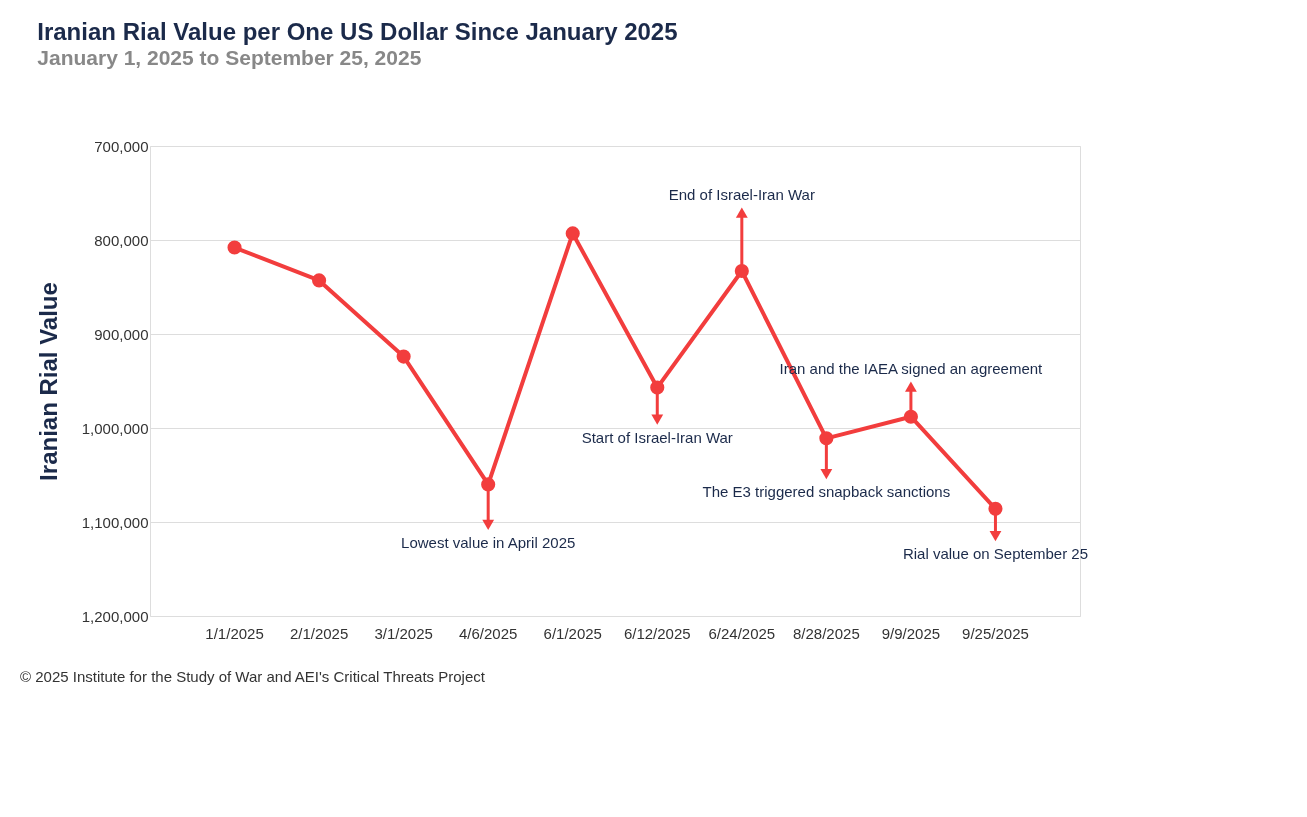 This screenshot has width=1307, height=817. I want to click on x-tick-label: 3/1/2025, so click(403, 633).